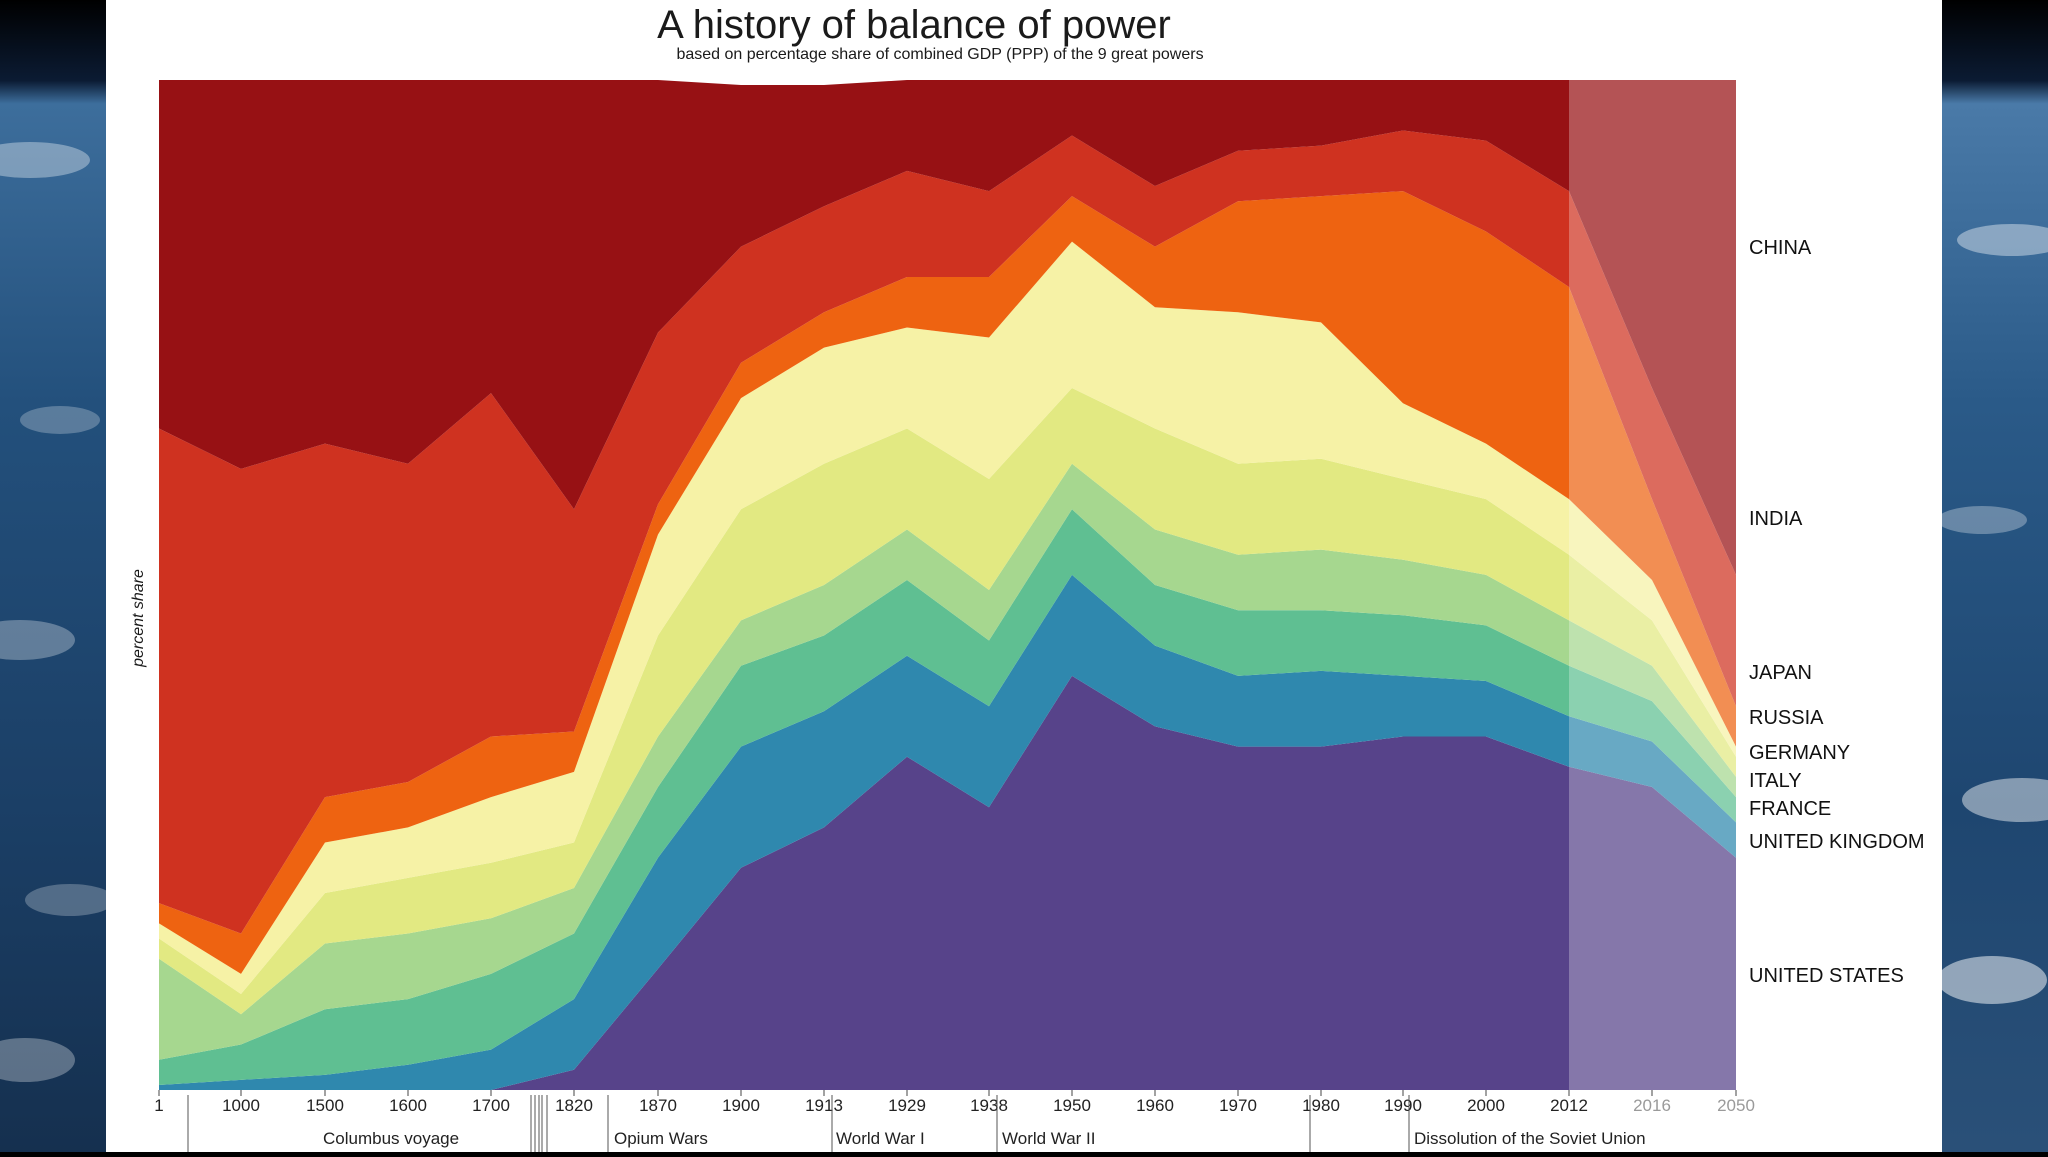 Image resolution: width=2048 pixels, height=1157 pixels. I want to click on x-tick-label: 1500, so click(325, 1105).